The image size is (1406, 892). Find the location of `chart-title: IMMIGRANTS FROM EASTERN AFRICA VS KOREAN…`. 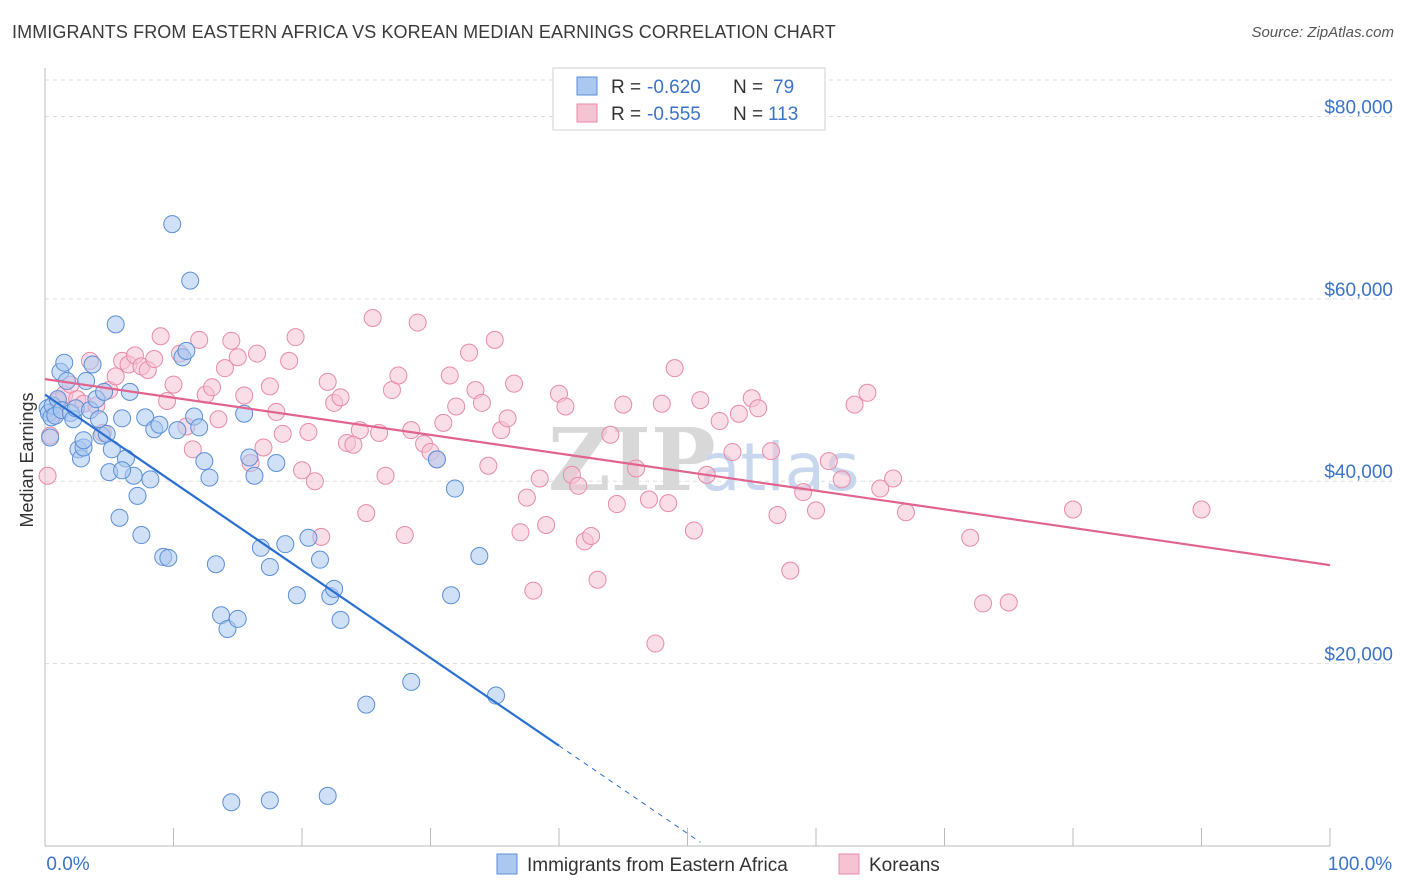

chart-title: IMMIGRANTS FROM EASTERN AFRICA VS KOREAN… is located at coordinates (424, 32).